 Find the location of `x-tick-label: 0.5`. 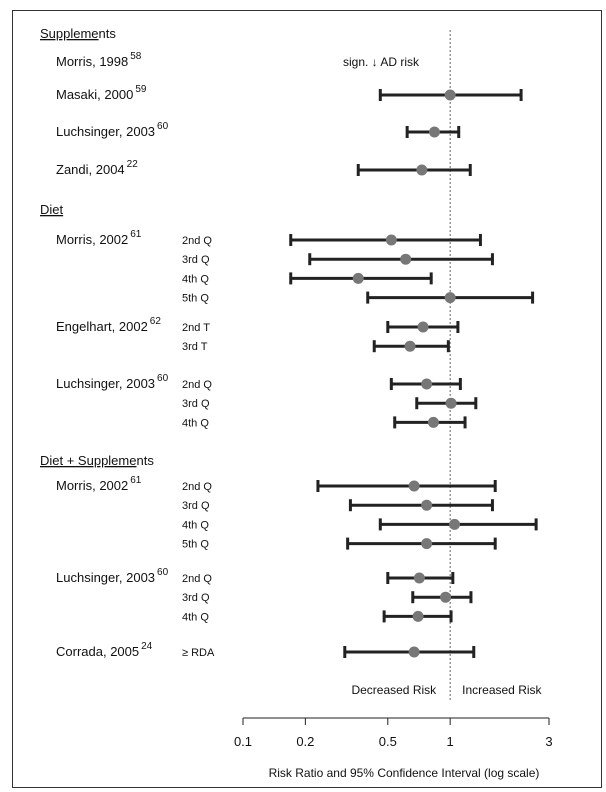

x-tick-label: 0.5 is located at coordinates (388, 741).